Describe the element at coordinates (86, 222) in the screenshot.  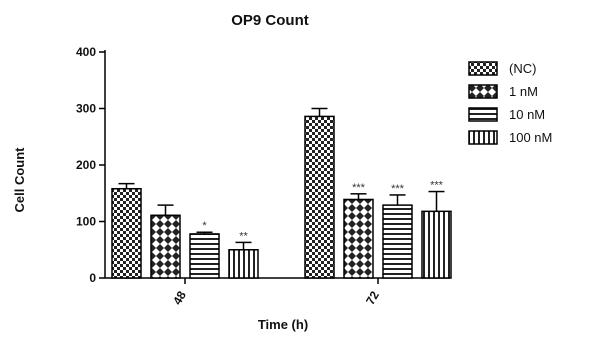
I see `y-tick-label: 100` at that location.